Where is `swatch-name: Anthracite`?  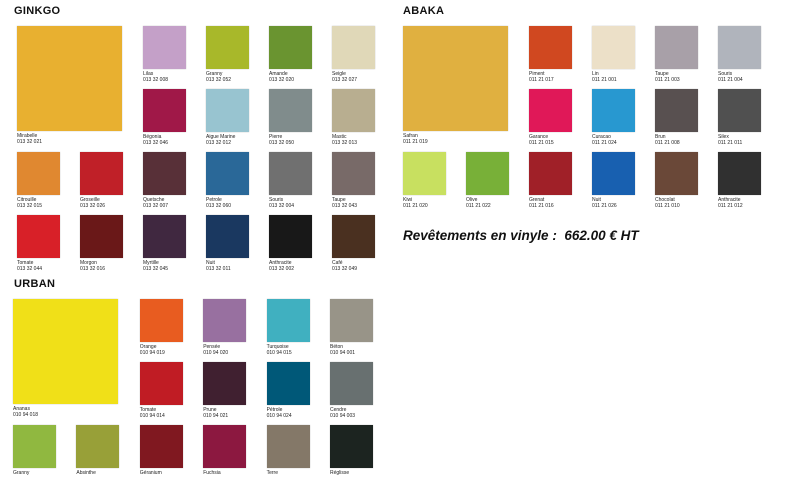 swatch-name: Anthracite is located at coordinates (729, 200).